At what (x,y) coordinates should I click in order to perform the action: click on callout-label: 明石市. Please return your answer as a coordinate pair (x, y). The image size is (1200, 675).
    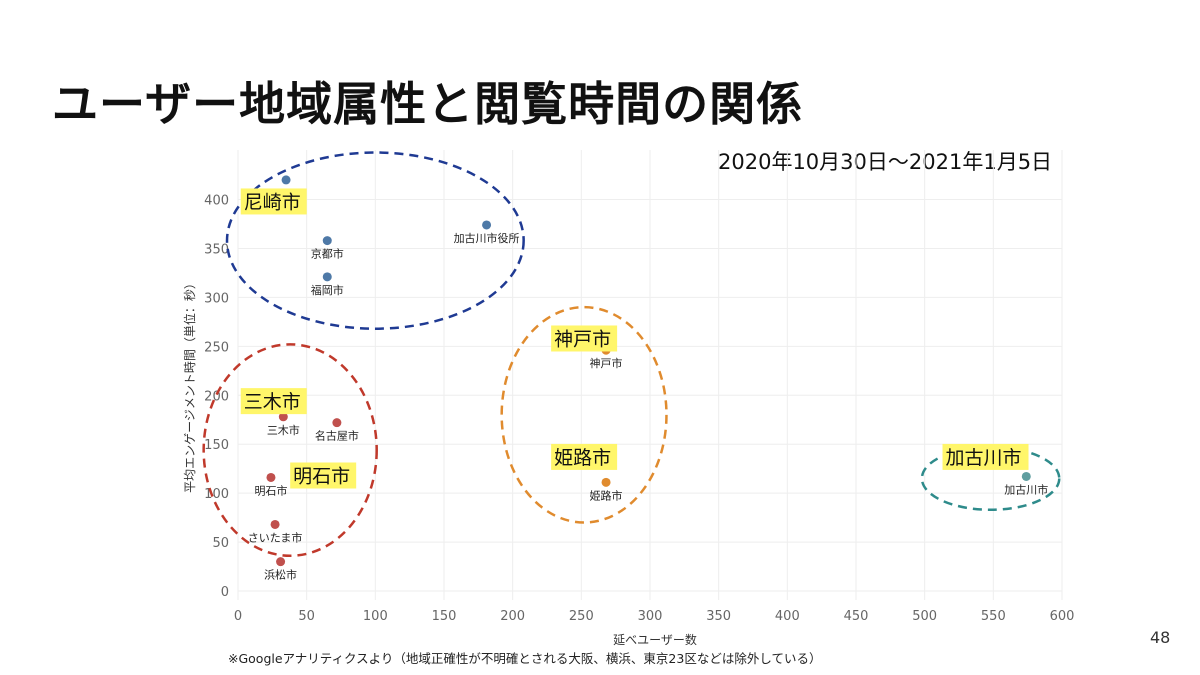
    Looking at the image, I should click on (321, 477).